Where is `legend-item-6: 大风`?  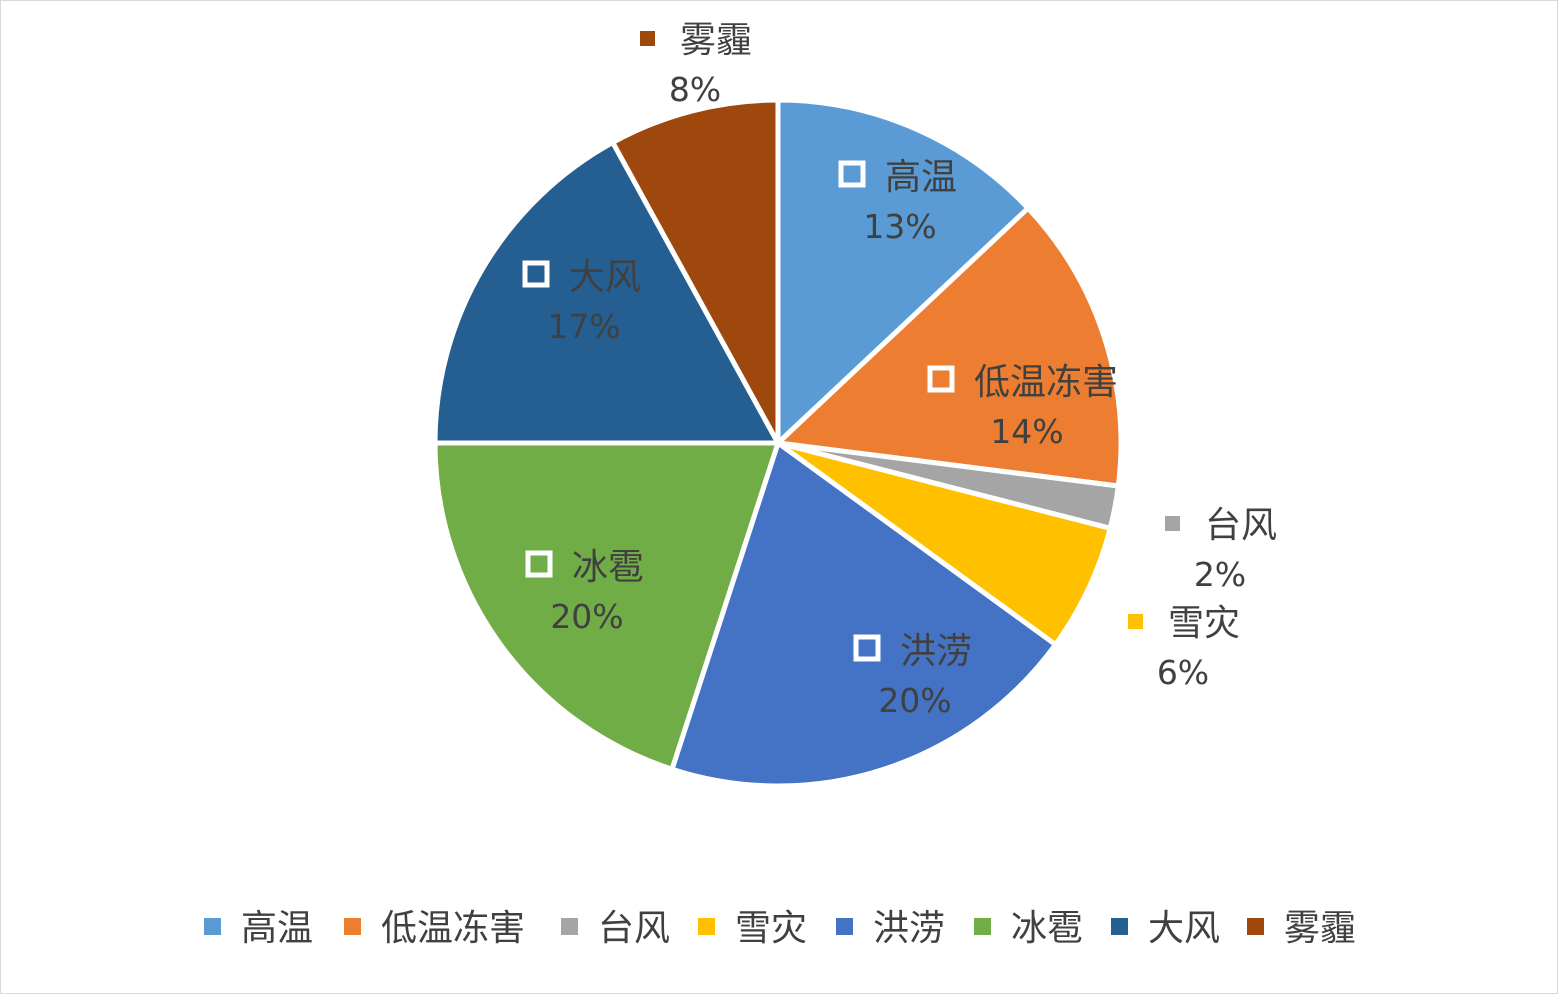
legend-item-6: 大风 is located at coordinates (1165, 928).